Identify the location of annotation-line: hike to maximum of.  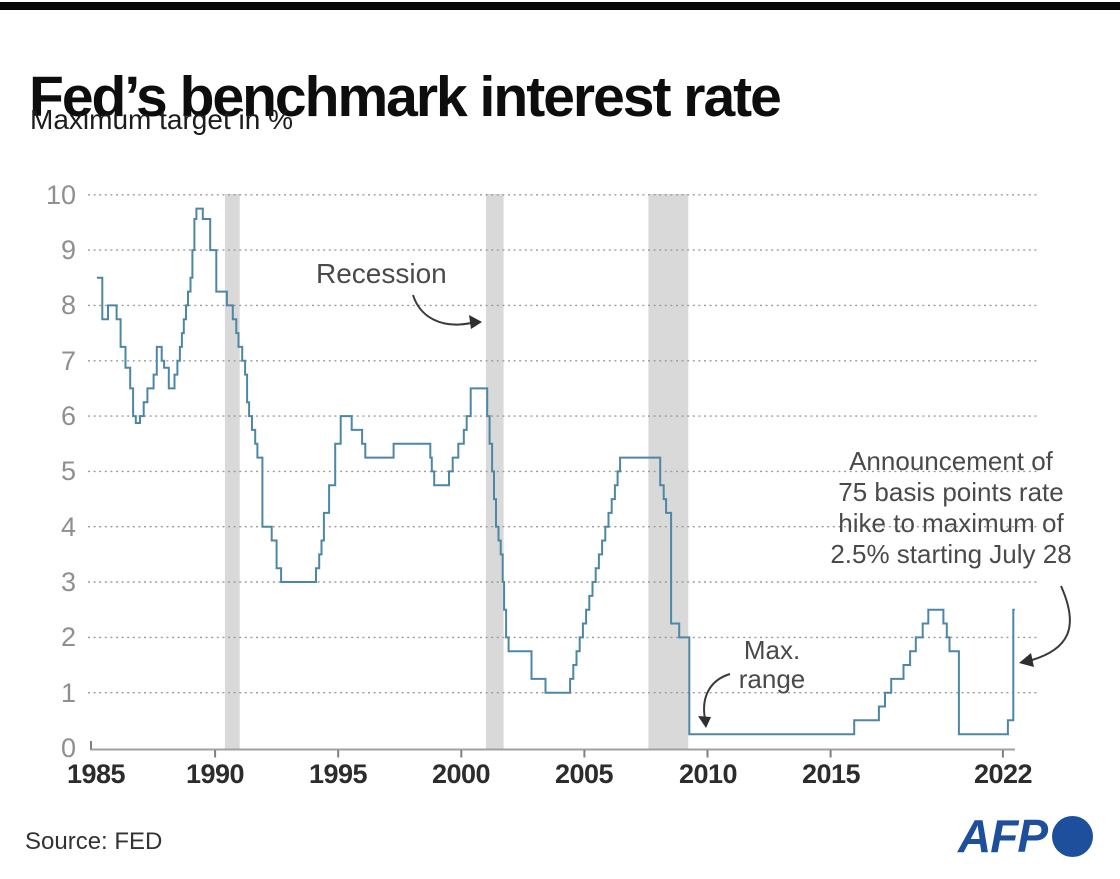
(951, 523).